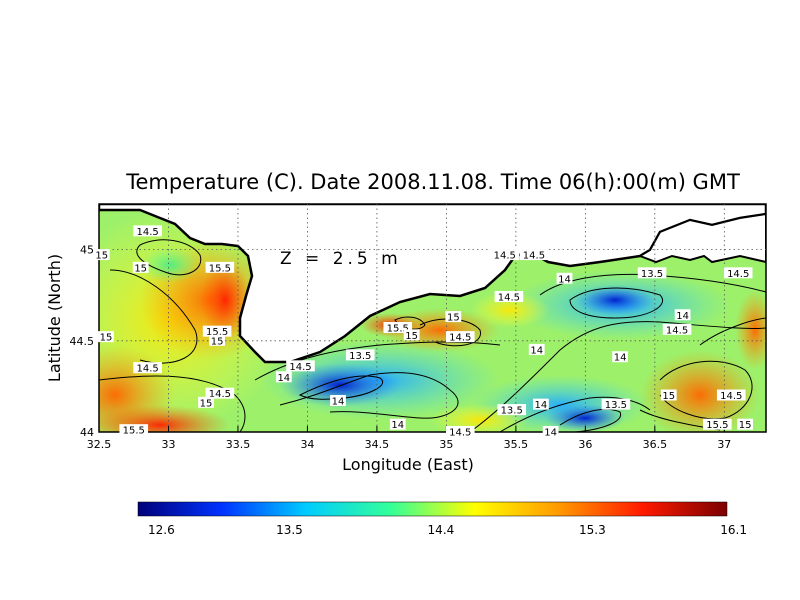  Describe the element at coordinates (307, 444) in the screenshot. I see `x-tick-label: 34` at that location.